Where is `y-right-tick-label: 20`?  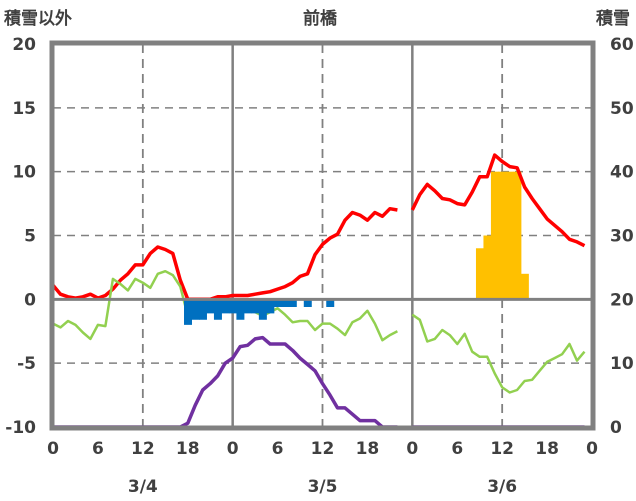 y-right-tick-label: 20 is located at coordinates (622, 300).